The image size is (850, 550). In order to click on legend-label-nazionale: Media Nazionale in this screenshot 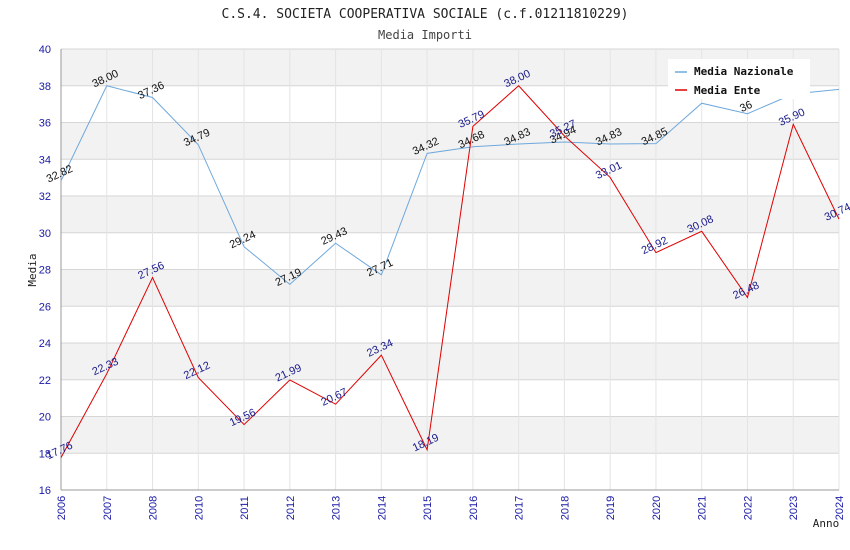, I will do `click(744, 71)`.